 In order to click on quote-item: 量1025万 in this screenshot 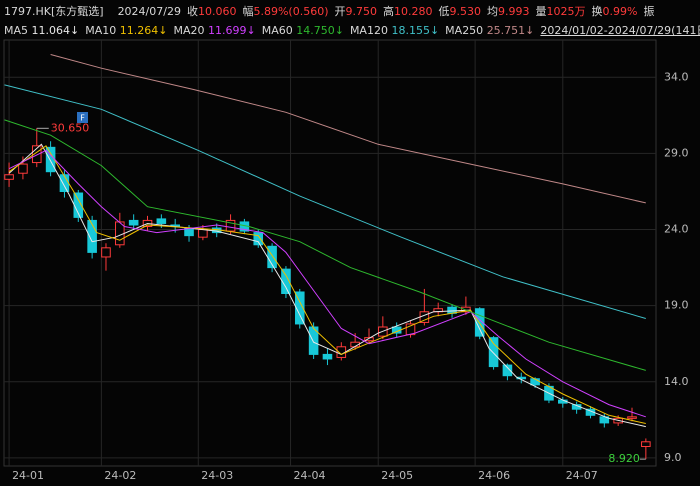, I will do `click(561, 11)`.